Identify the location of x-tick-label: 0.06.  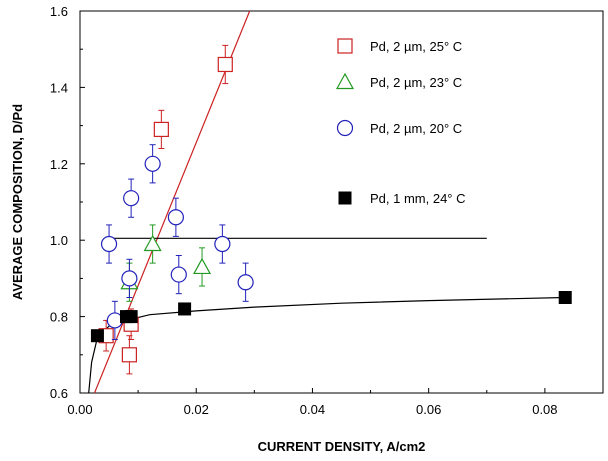
(428, 409).